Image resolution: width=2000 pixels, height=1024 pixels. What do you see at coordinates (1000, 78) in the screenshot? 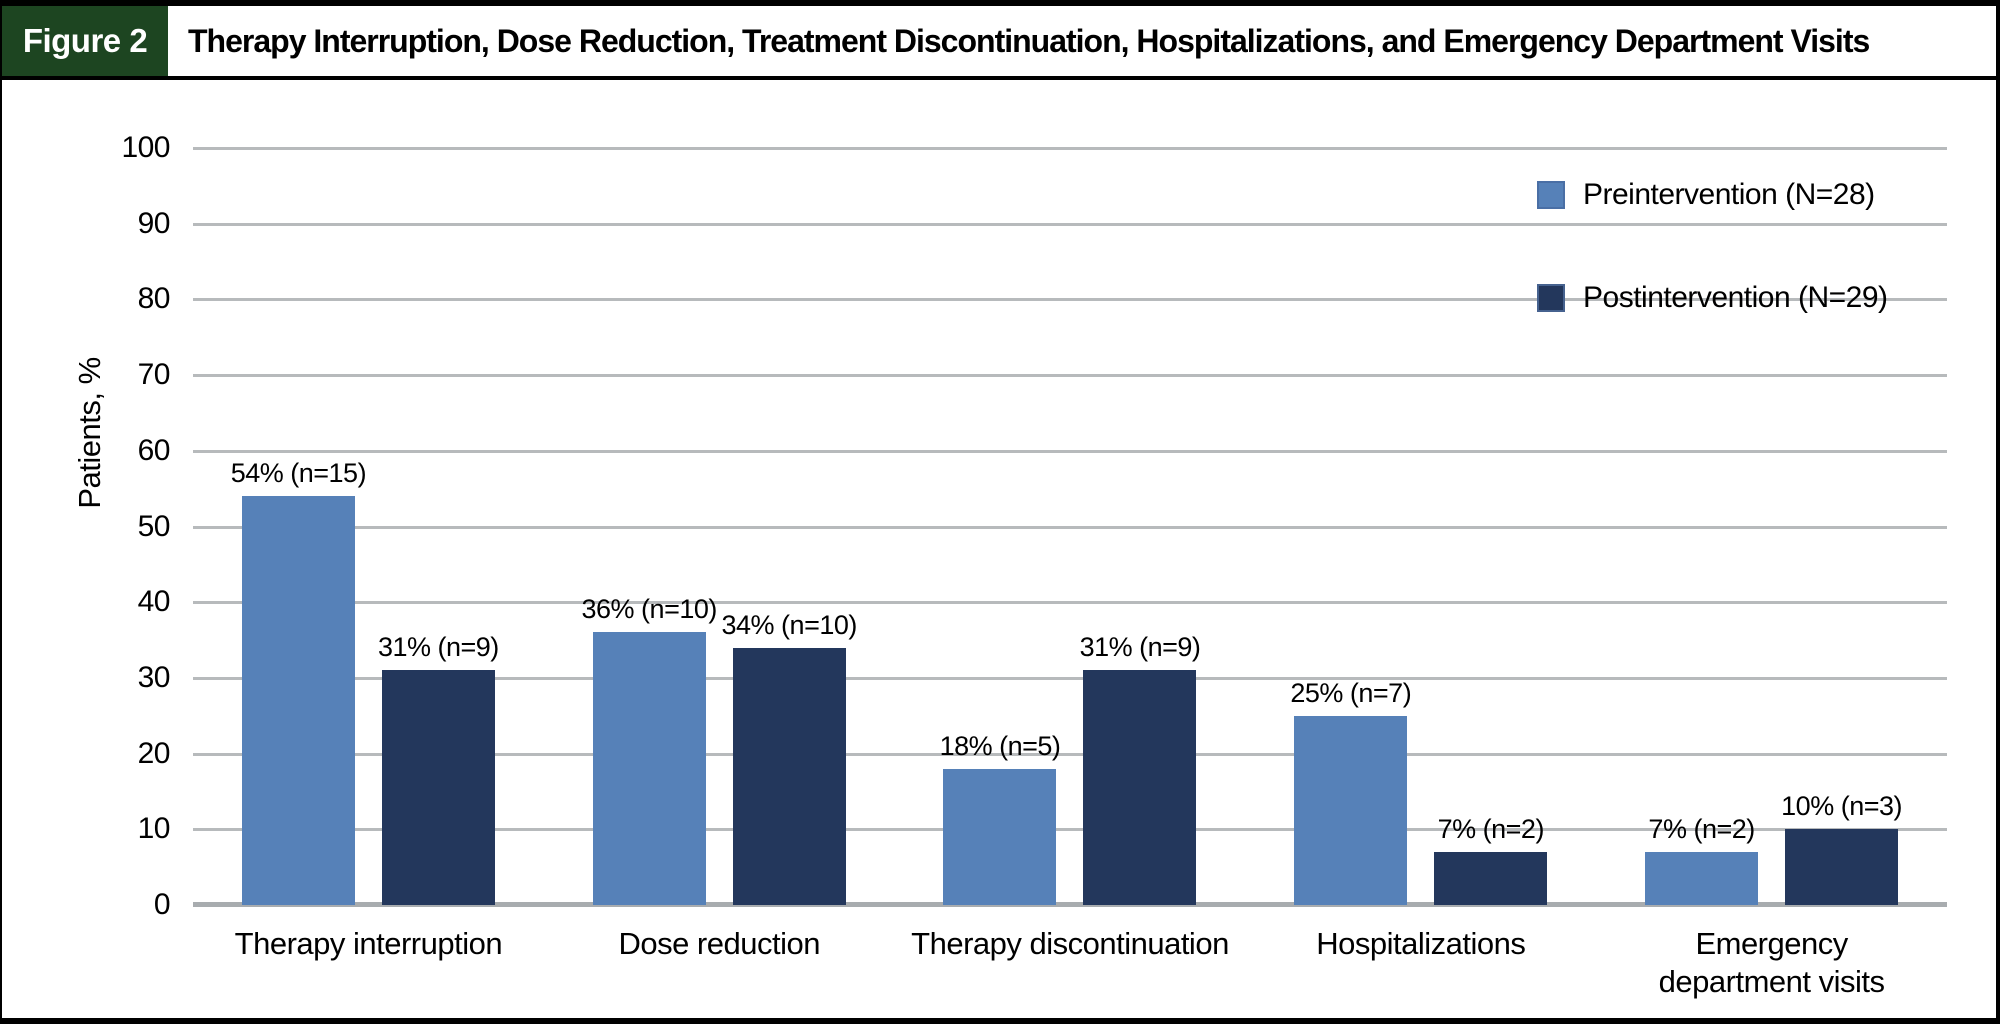
I see `header-divider-line` at bounding box center [1000, 78].